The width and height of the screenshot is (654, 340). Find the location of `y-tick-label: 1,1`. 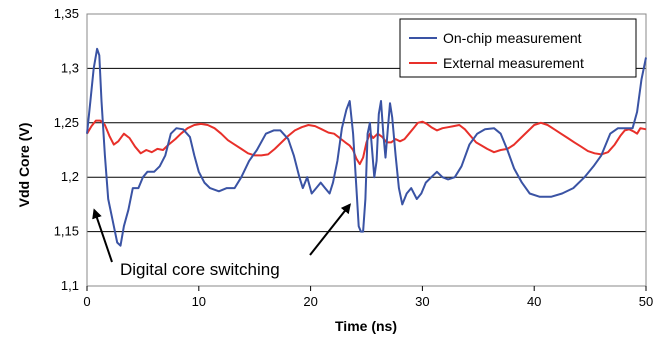

y-tick-label: 1,1 is located at coordinates (70, 285).